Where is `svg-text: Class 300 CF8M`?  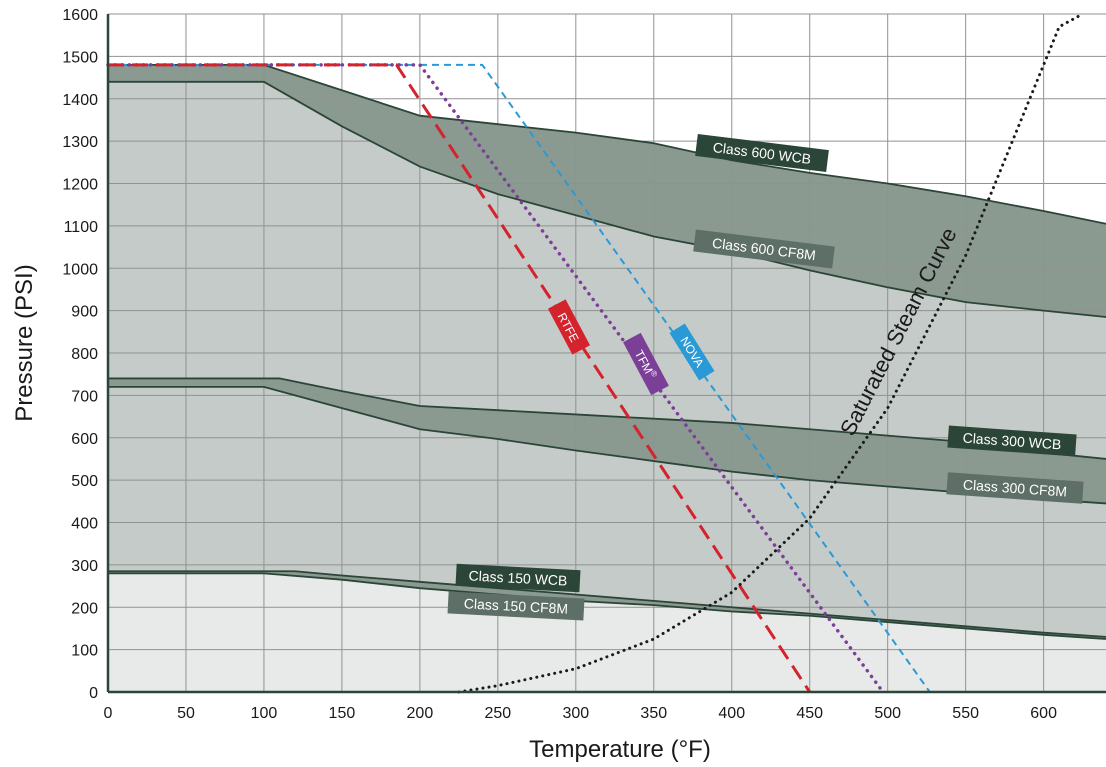
svg-text: Class 300 CF8M is located at coordinates (1014, 487).